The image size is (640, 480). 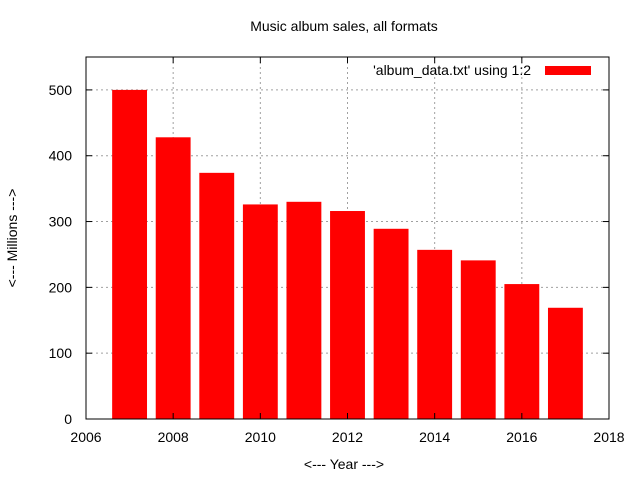 What do you see at coordinates (344, 26) in the screenshot?
I see `chart-title: Music album sales, all formats` at bounding box center [344, 26].